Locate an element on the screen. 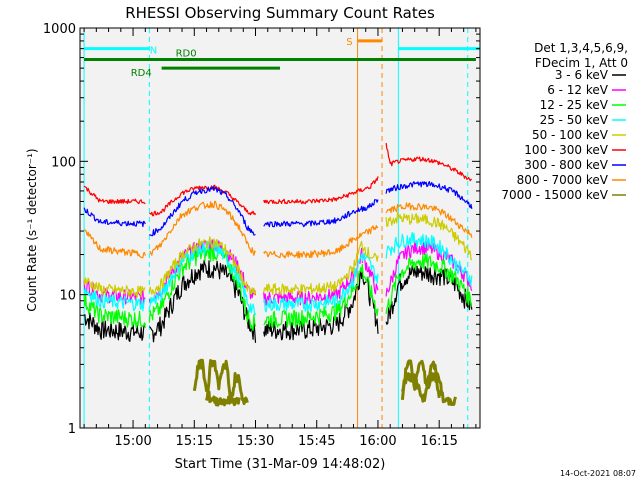 The image size is (640, 484). y-tick-label-0: 1 is located at coordinates (72, 429).